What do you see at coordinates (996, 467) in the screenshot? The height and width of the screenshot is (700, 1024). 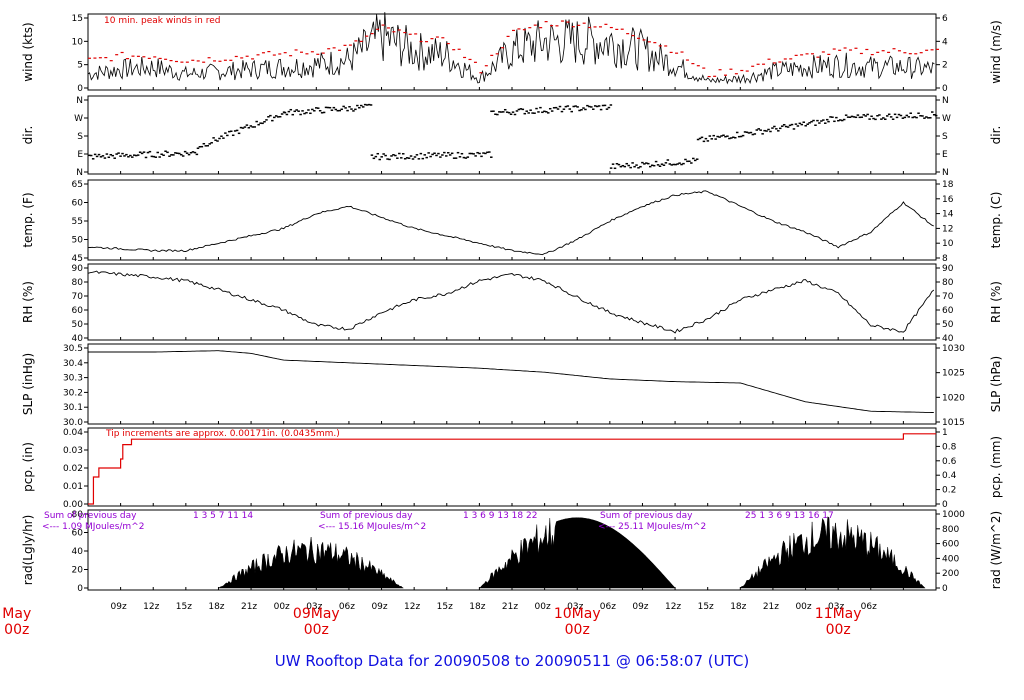 I see `ylabel-right-pcp: pcp. (mm)` at bounding box center [996, 467].